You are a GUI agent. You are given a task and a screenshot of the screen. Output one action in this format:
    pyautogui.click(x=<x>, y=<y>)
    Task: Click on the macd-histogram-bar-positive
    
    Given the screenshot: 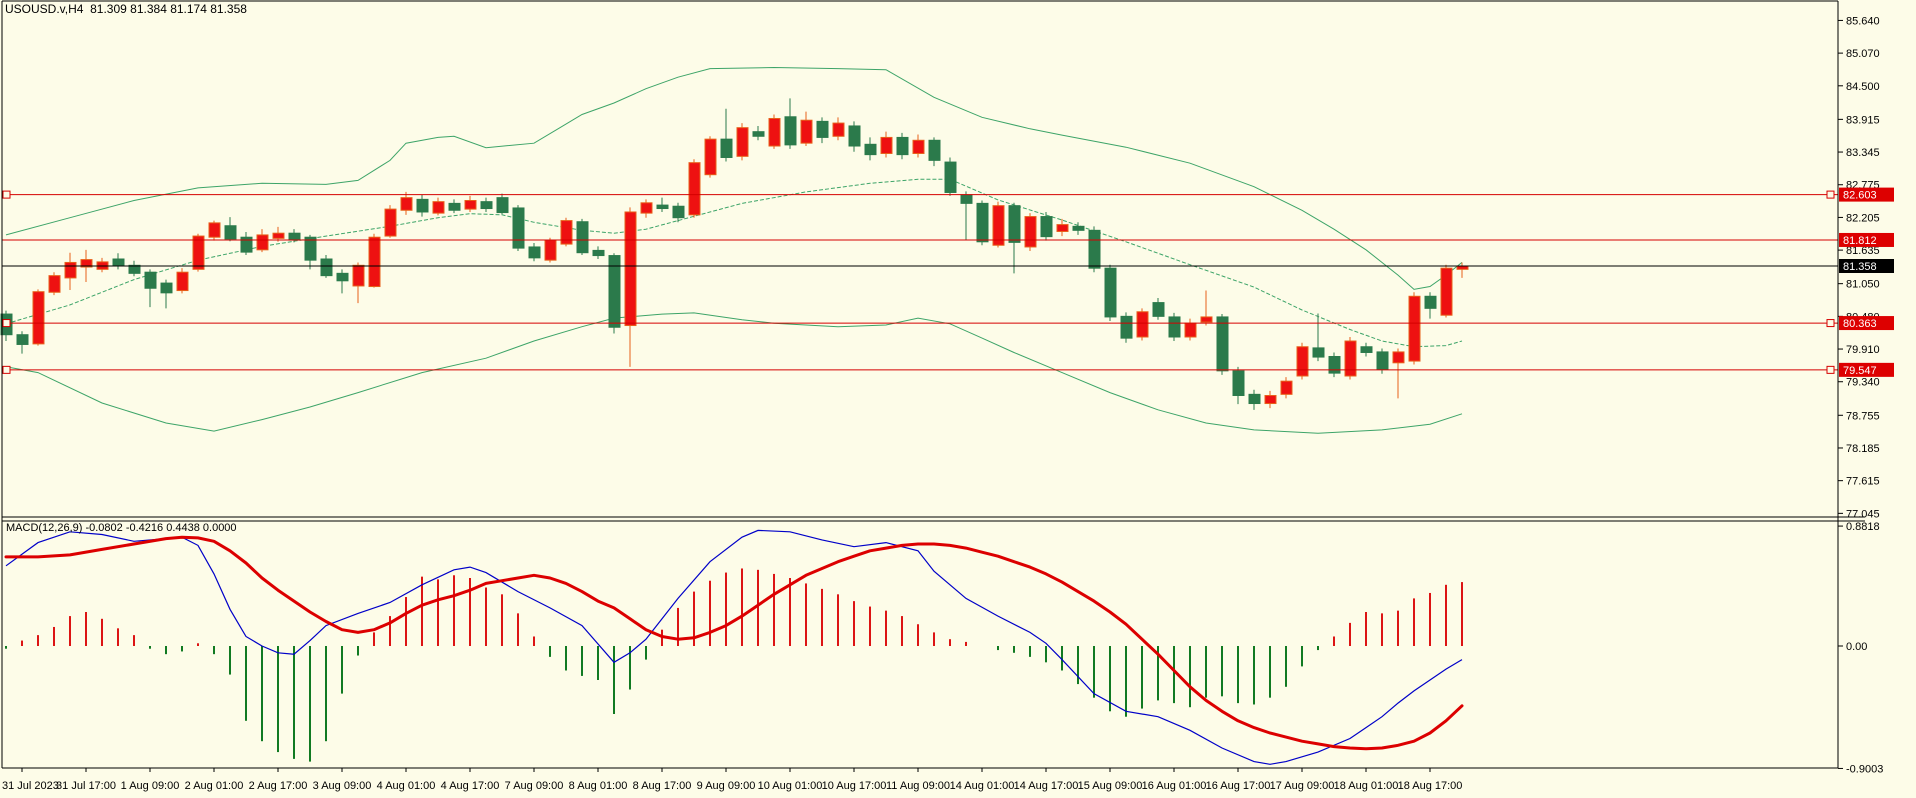 What is the action you would take?
    pyautogui.click(x=54, y=636)
    